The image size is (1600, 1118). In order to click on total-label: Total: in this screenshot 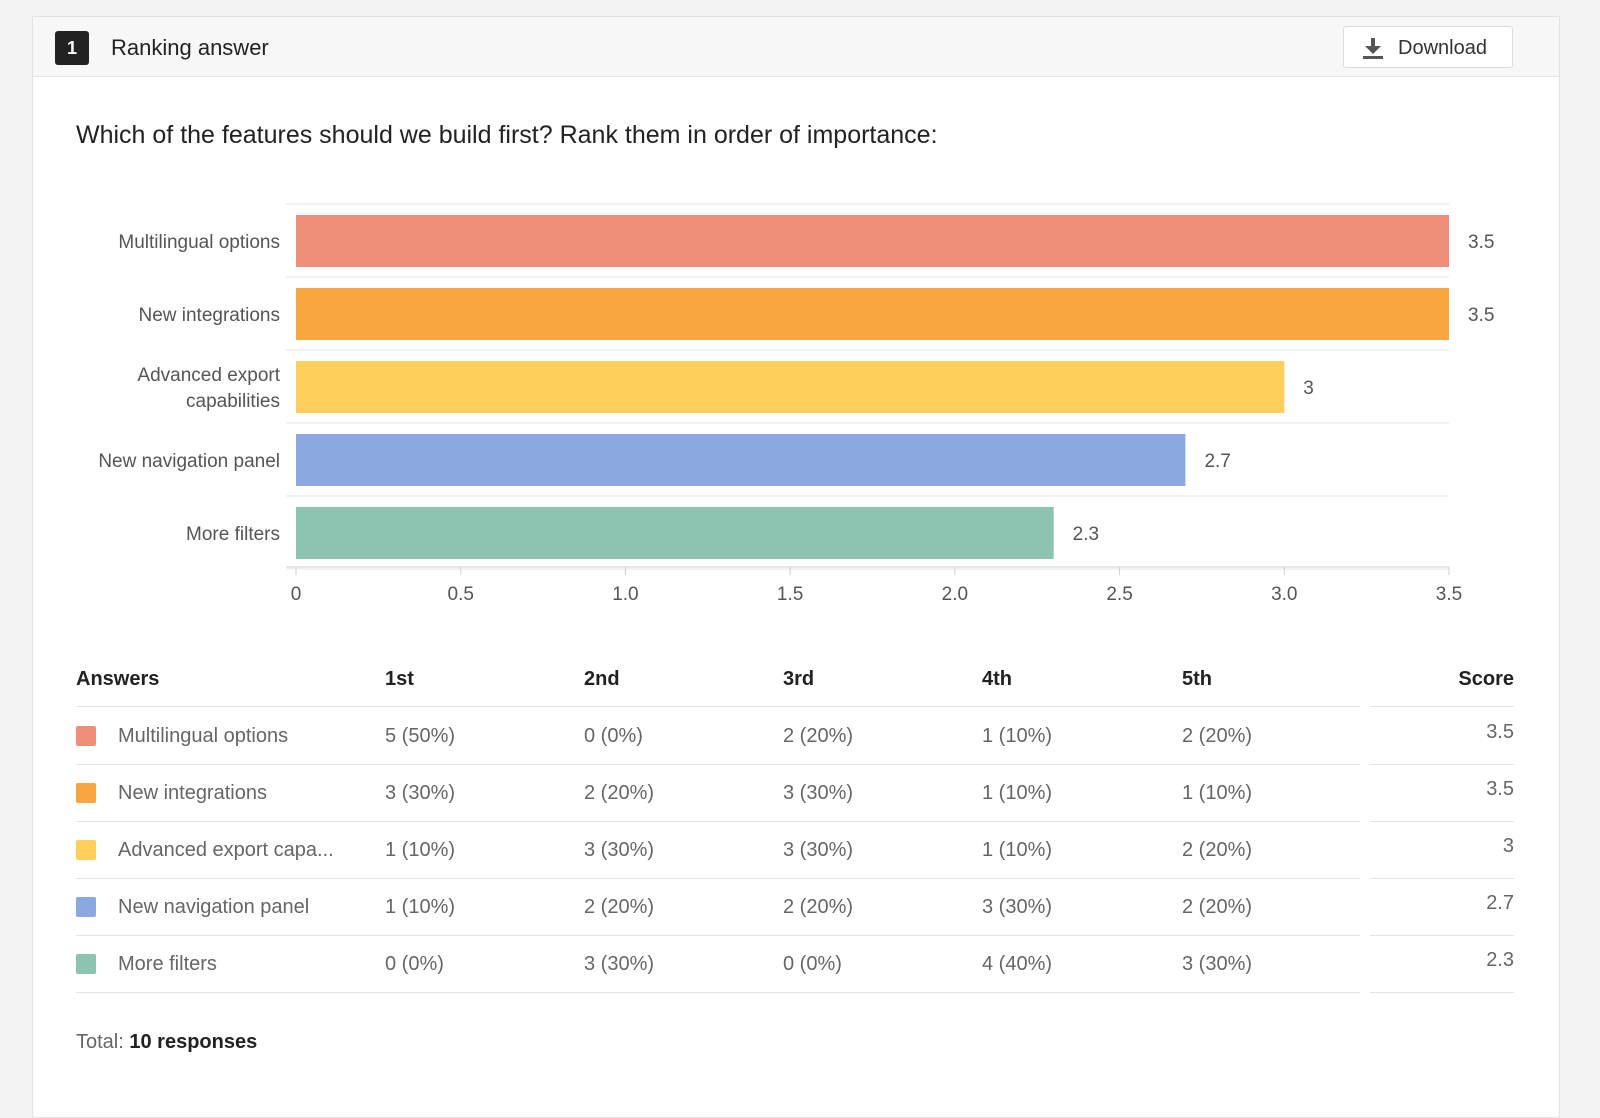, I will do `click(100, 1042)`.